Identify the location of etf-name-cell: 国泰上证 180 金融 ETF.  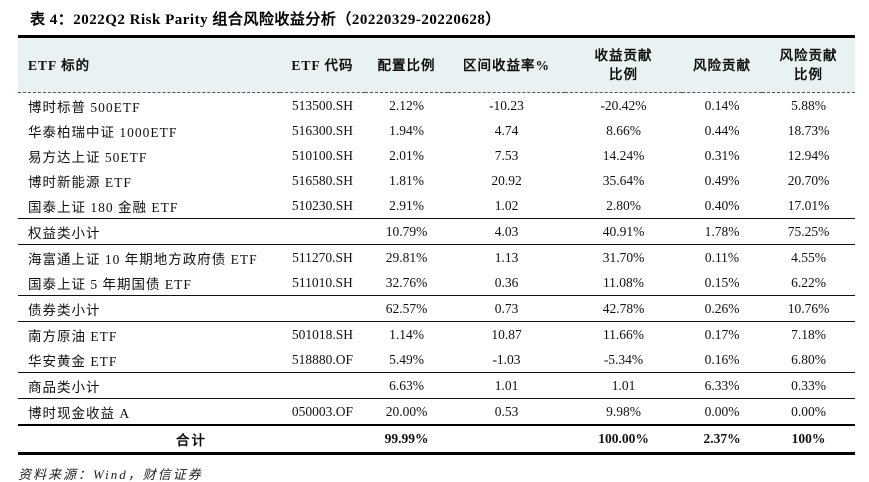
(103, 207).